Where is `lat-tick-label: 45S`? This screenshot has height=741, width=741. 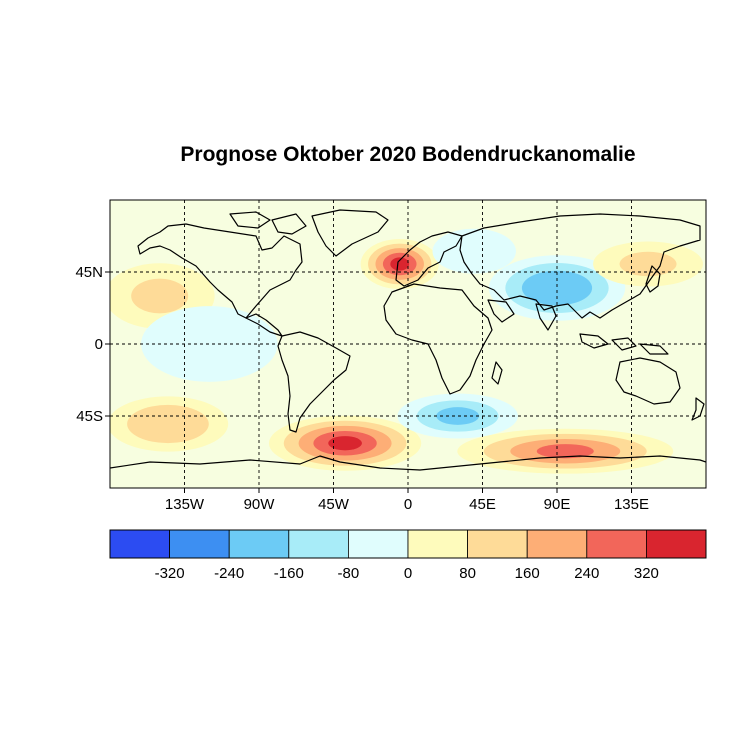
lat-tick-label: 45S is located at coordinates (89, 416).